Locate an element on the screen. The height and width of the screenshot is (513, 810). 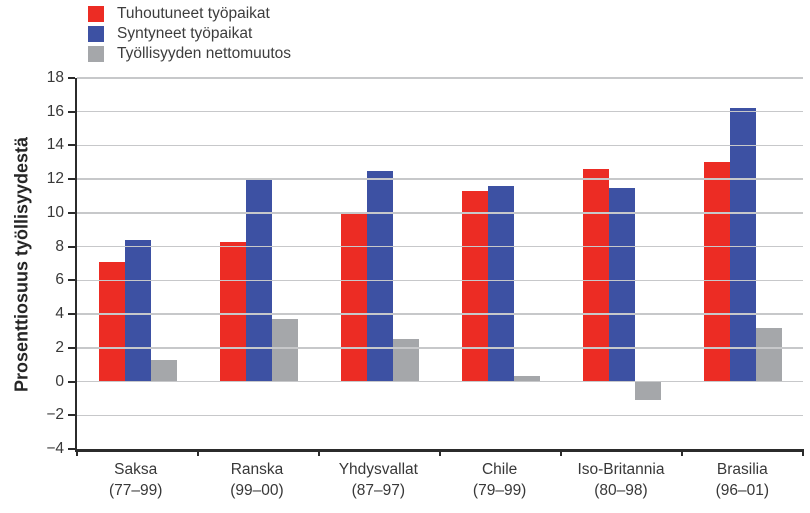
bar-series2-chile is located at coordinates (526, 379).